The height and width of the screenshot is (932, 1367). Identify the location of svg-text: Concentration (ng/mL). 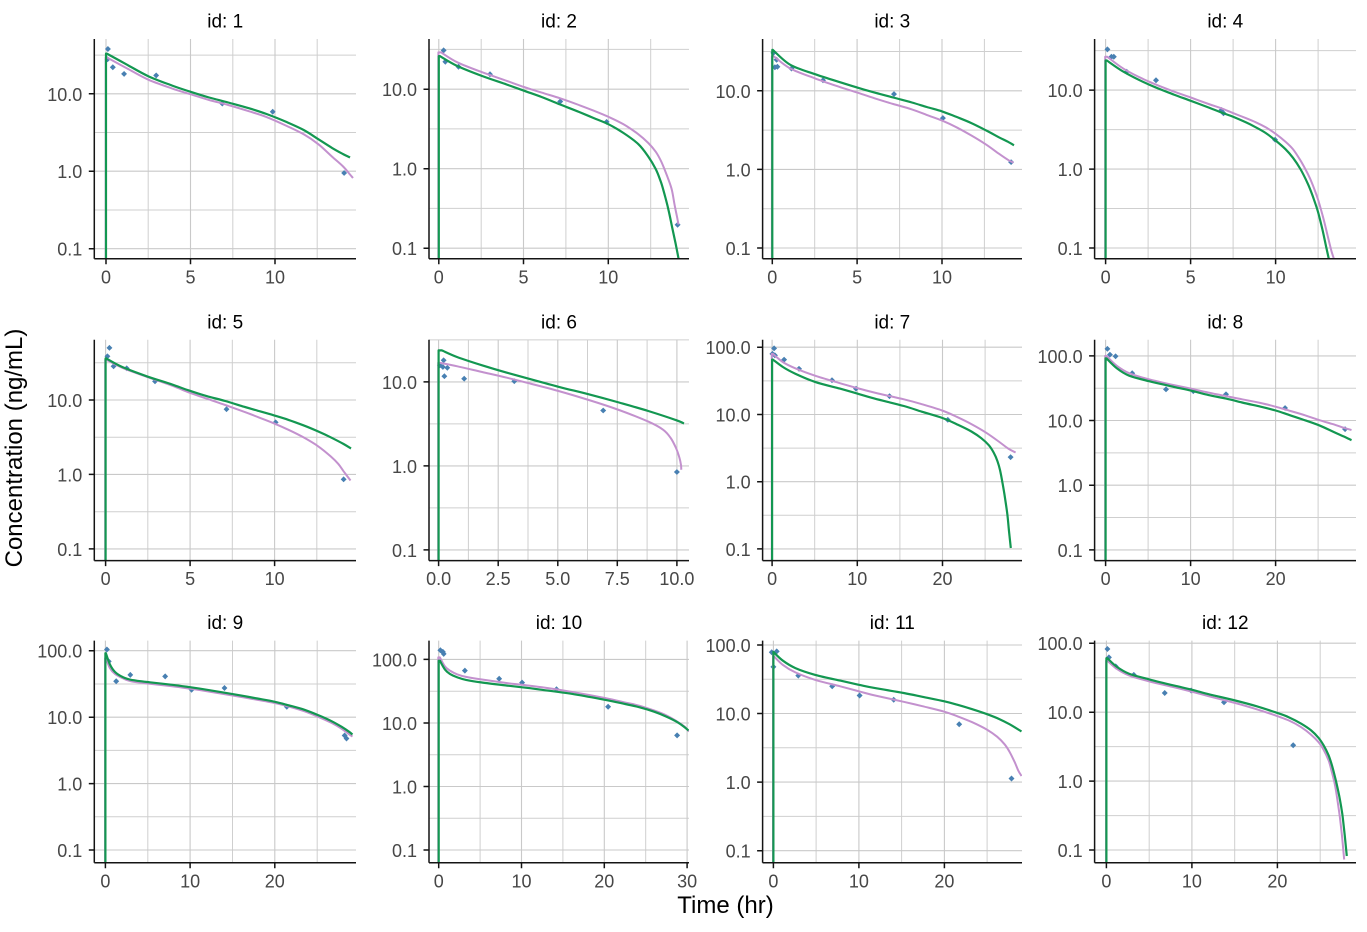
(14, 448).